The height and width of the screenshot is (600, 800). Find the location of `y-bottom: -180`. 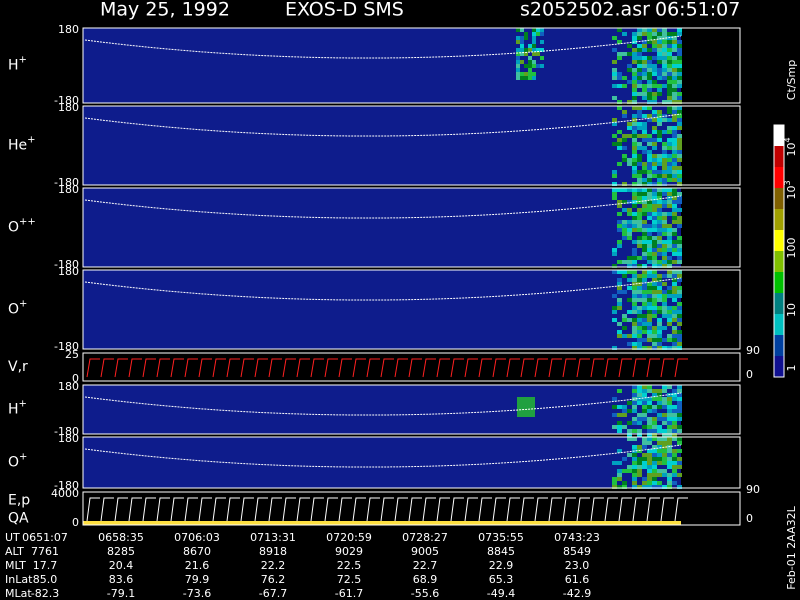

y-bottom: -180 is located at coordinates (66, 431).